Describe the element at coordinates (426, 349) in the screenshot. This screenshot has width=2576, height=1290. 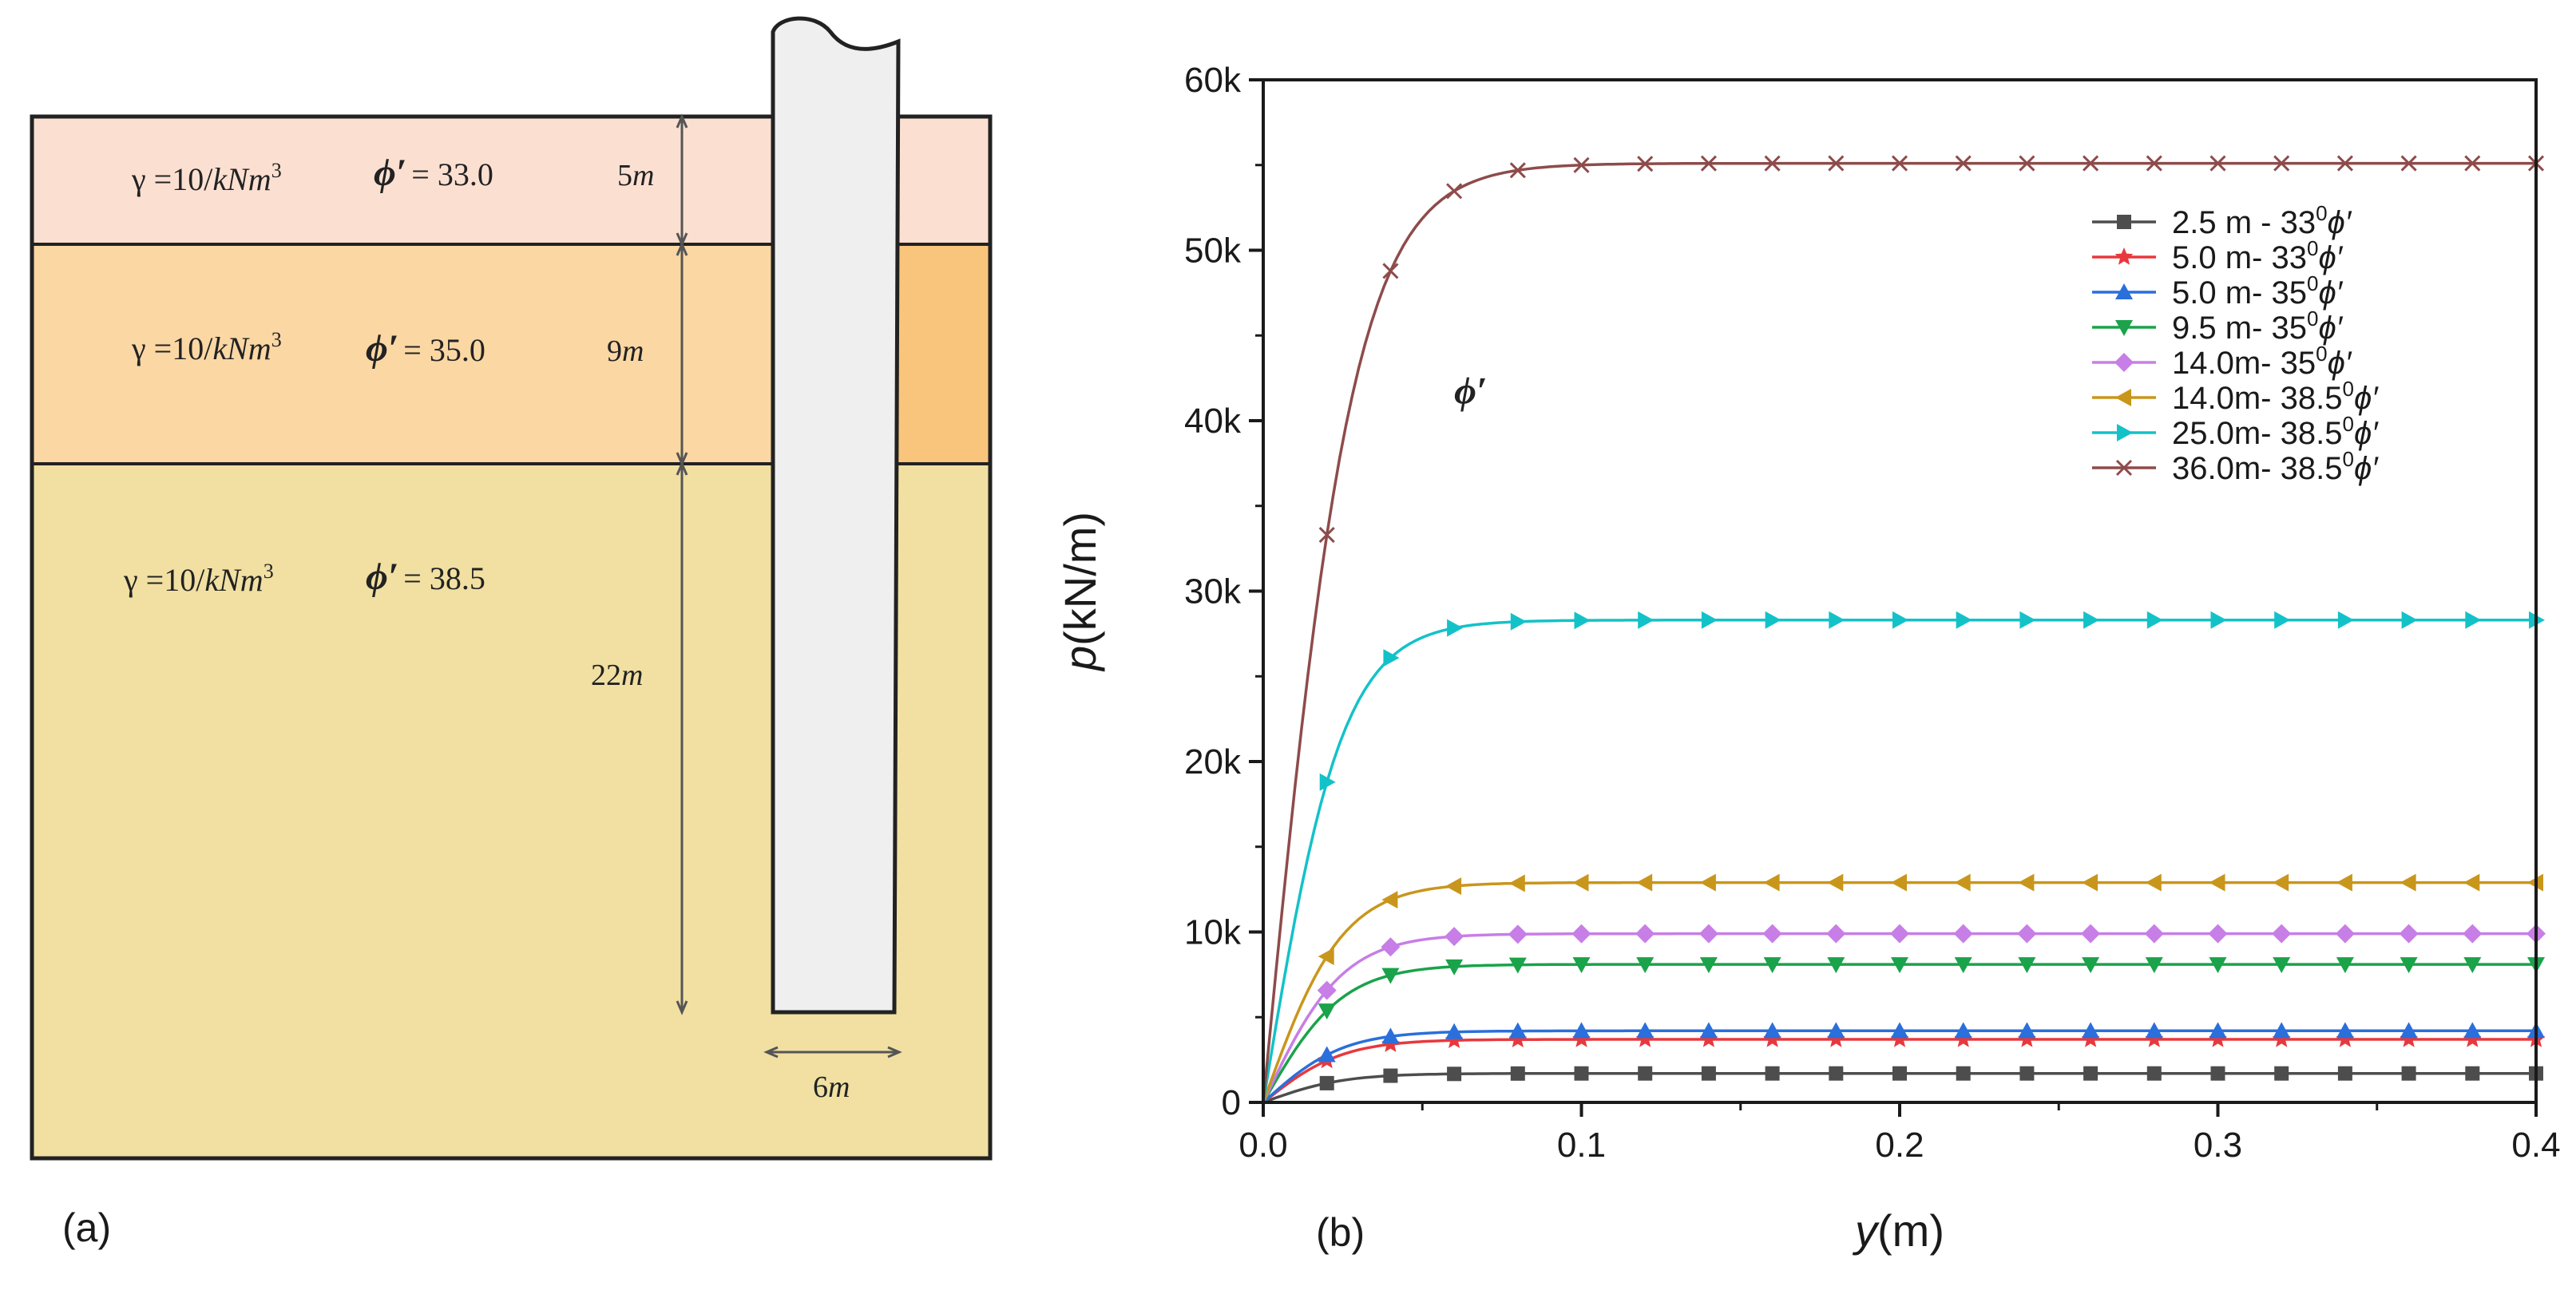
I see `layer-2-phi: ϕ′ = 35.0` at that location.